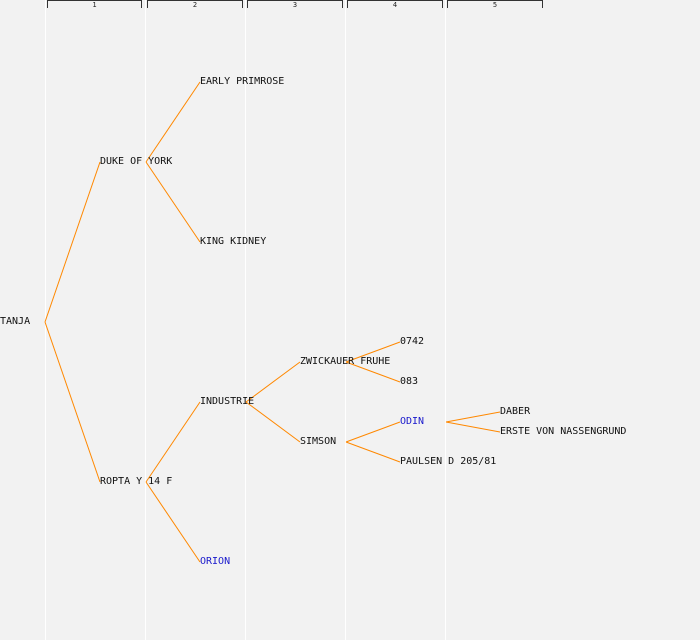 The width and height of the screenshot is (700, 640). I want to click on generation-header-1: 1, so click(94, 4).